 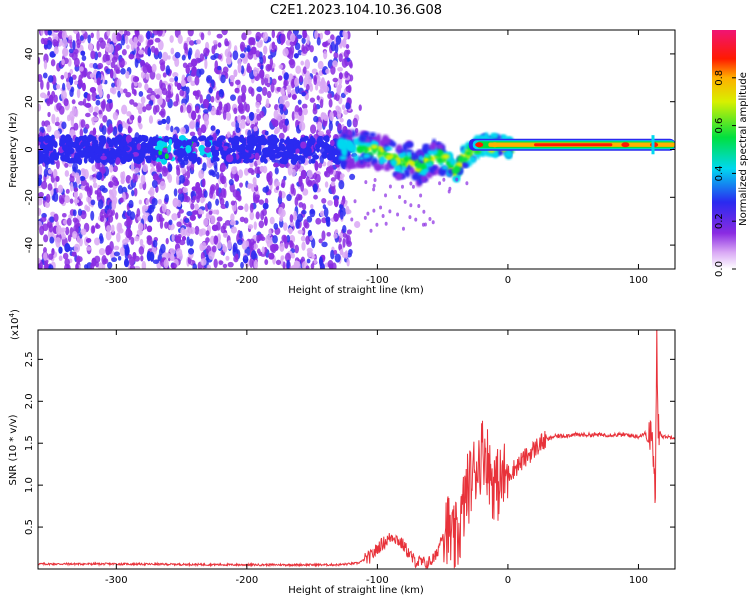 What do you see at coordinates (625, 145) in the screenshot?
I see `band-hotspot` at bounding box center [625, 145].